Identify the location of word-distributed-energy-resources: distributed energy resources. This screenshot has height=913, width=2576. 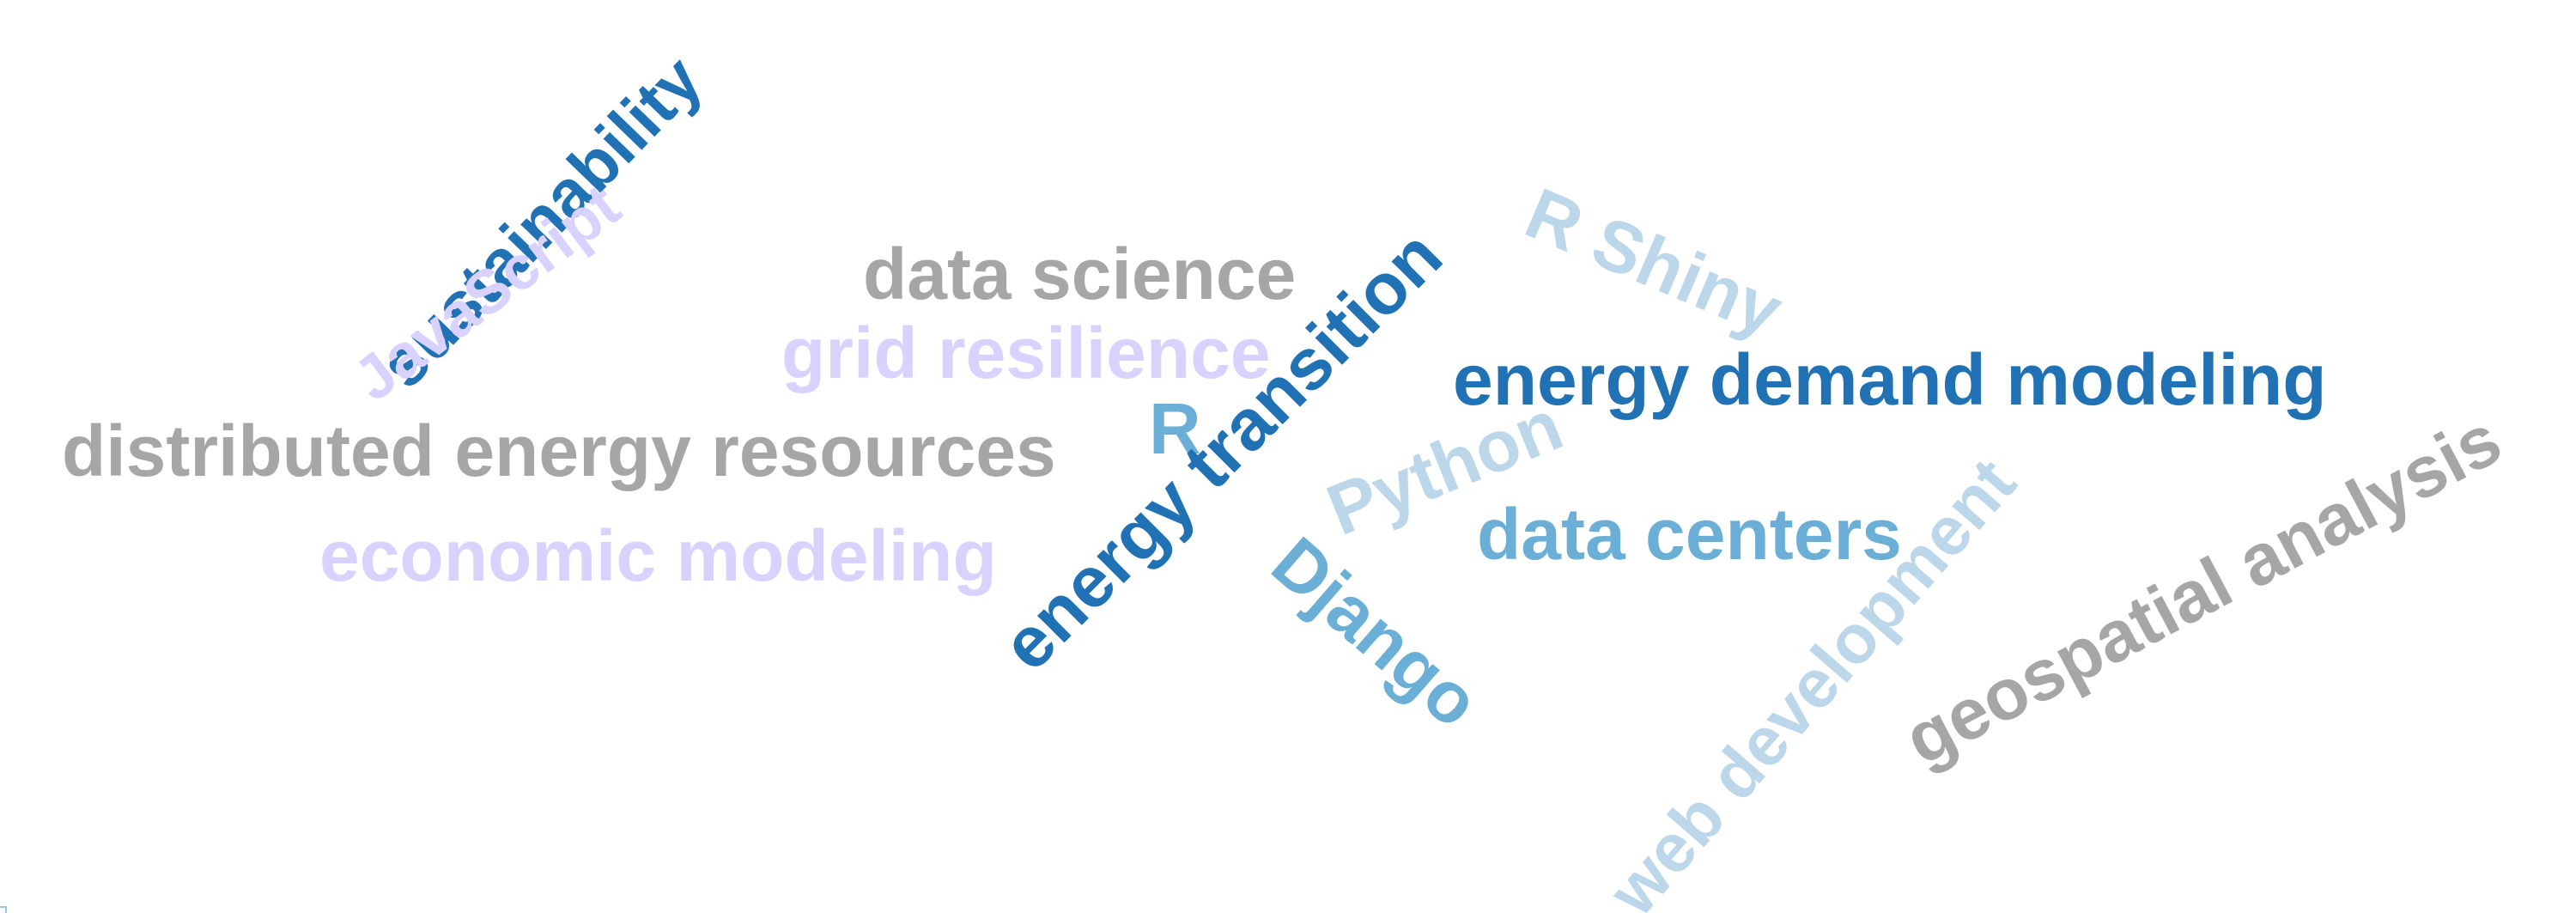
(559, 451).